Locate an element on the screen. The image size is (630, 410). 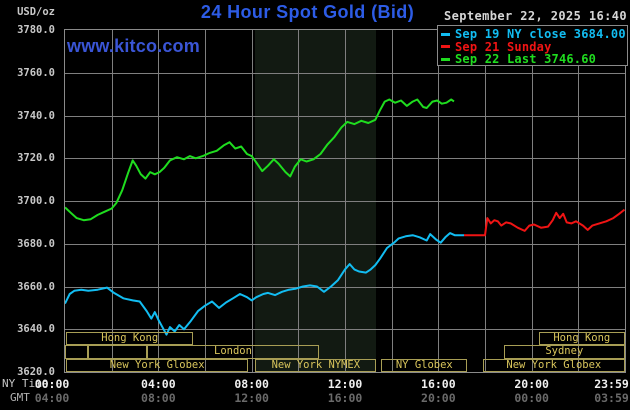
y-tick-3680: 3680.0 is located at coordinates (36, 243).